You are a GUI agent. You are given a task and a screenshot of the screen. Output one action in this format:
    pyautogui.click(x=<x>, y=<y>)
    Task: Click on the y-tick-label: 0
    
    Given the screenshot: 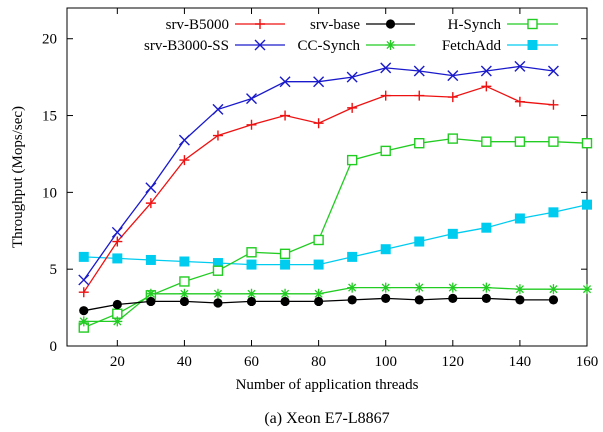 What is the action you would take?
    pyautogui.click(x=54, y=347)
    